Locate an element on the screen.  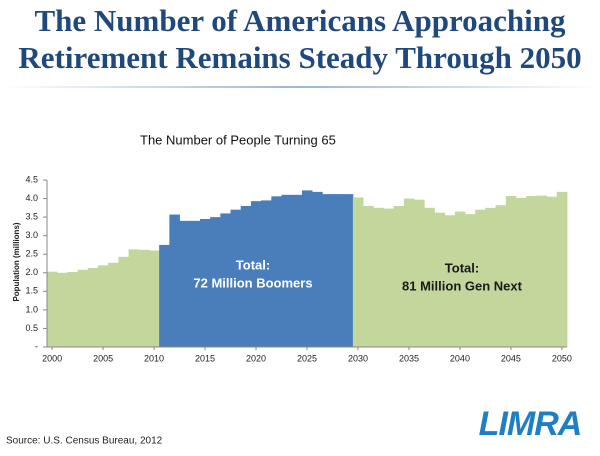
x-tick-label: 2015 is located at coordinates (205, 358).